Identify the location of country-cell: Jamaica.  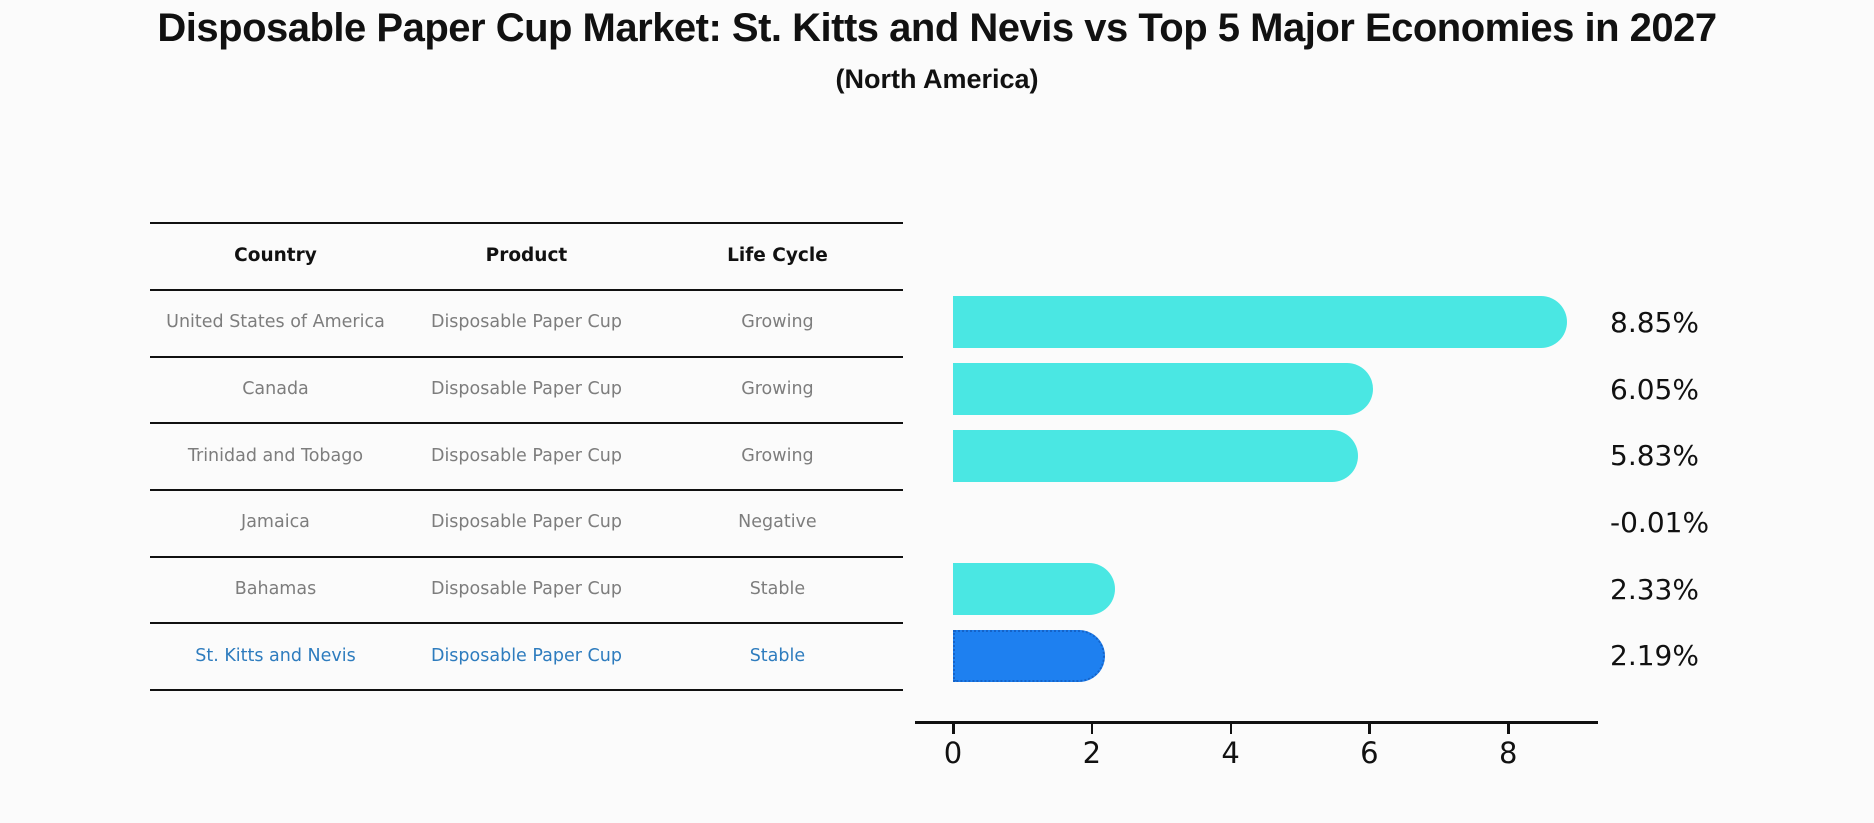
(275, 522).